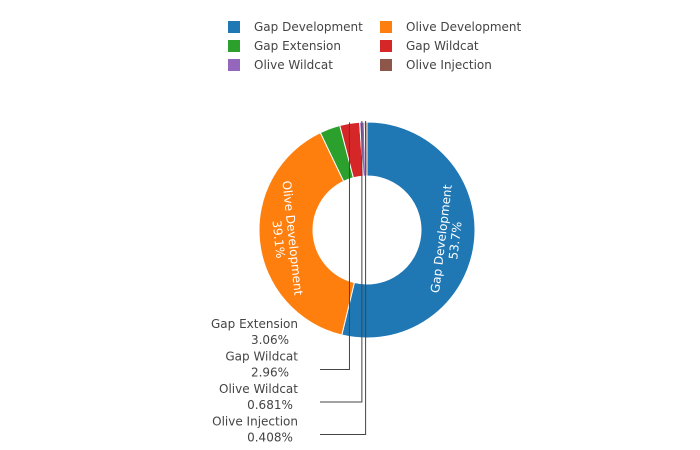 This screenshot has height=450, width=700. I want to click on slice-olive-development, so click(307, 233).